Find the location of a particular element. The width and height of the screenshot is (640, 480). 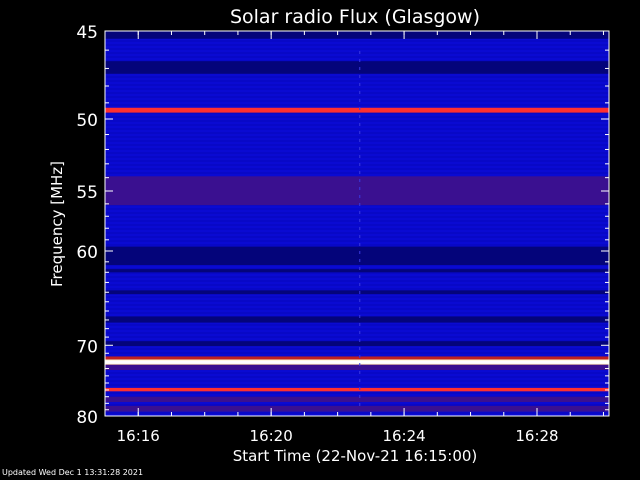

band-hot-glow is located at coordinates (357, 358).